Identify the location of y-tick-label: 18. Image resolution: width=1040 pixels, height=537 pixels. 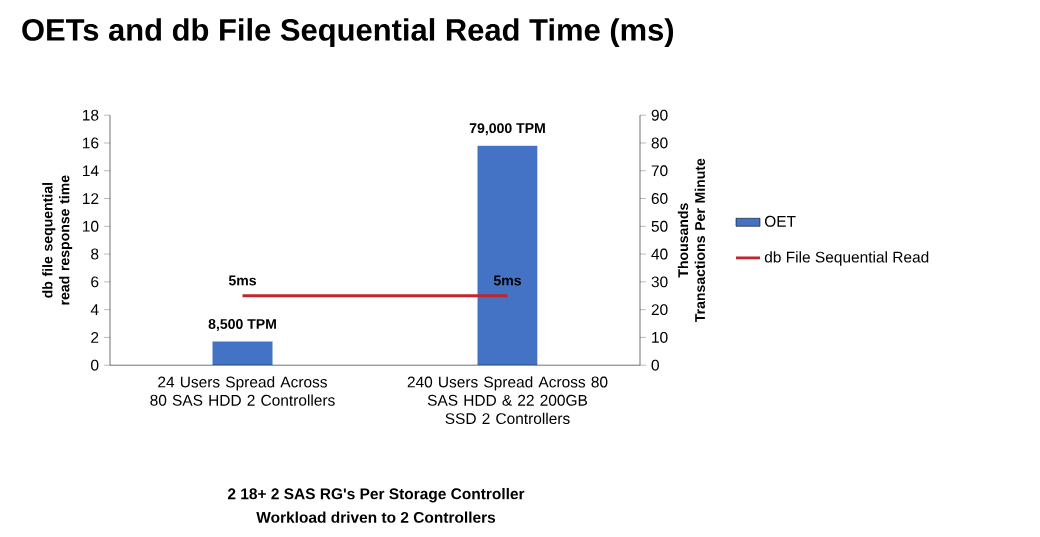
(91, 115).